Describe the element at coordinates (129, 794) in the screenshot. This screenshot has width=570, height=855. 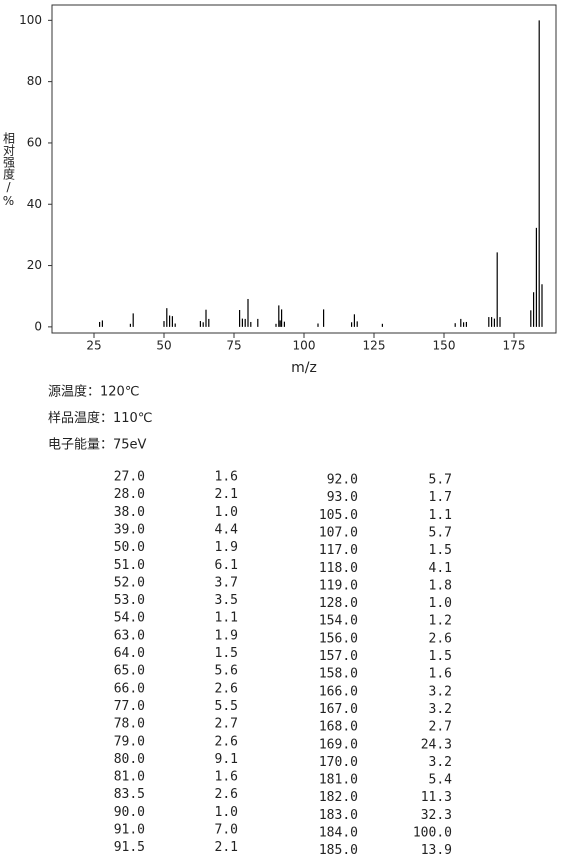
I see `mass: 83.5` at that location.